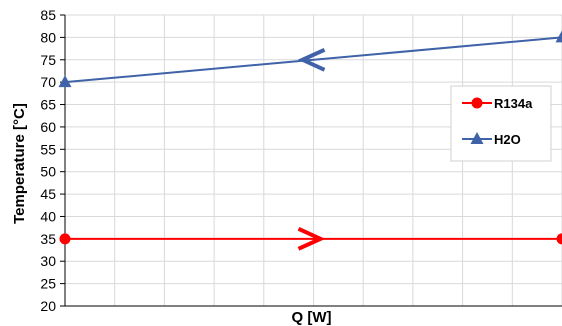  What do you see at coordinates (52, 160) in the screenshot?
I see `y-axis-ticks: 20 25 30 35 40 45 50 55 60 65 70 75 80 85` at bounding box center [52, 160].